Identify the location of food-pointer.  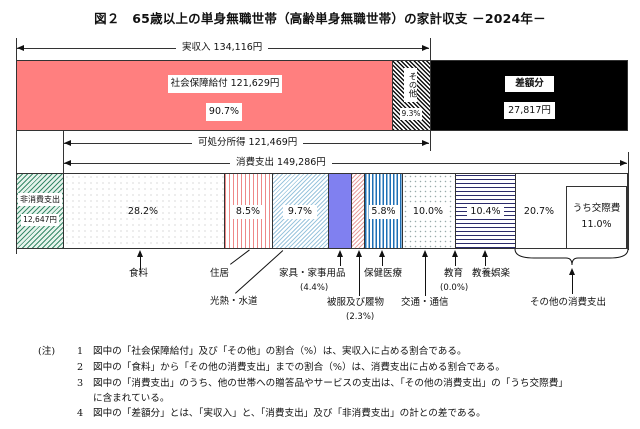
(140, 261).